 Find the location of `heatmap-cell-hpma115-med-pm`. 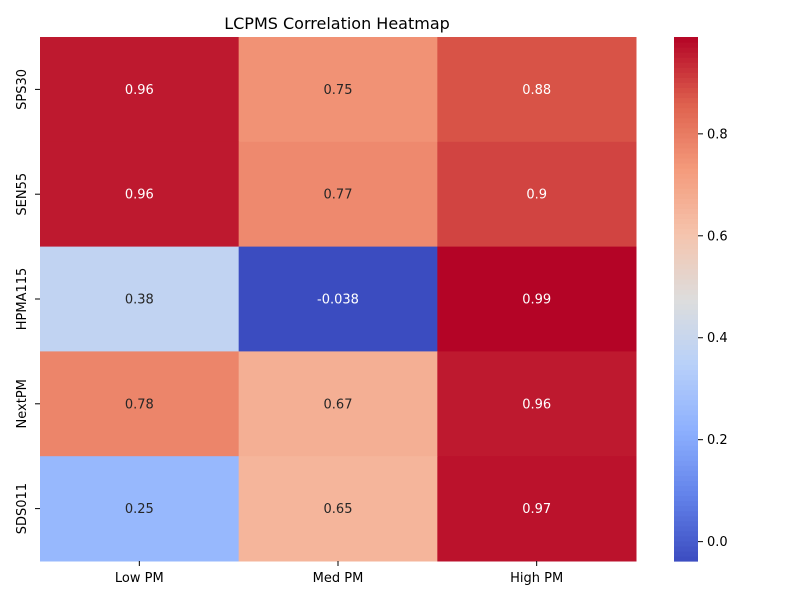

heatmap-cell-hpma115-med-pm is located at coordinates (338, 299).